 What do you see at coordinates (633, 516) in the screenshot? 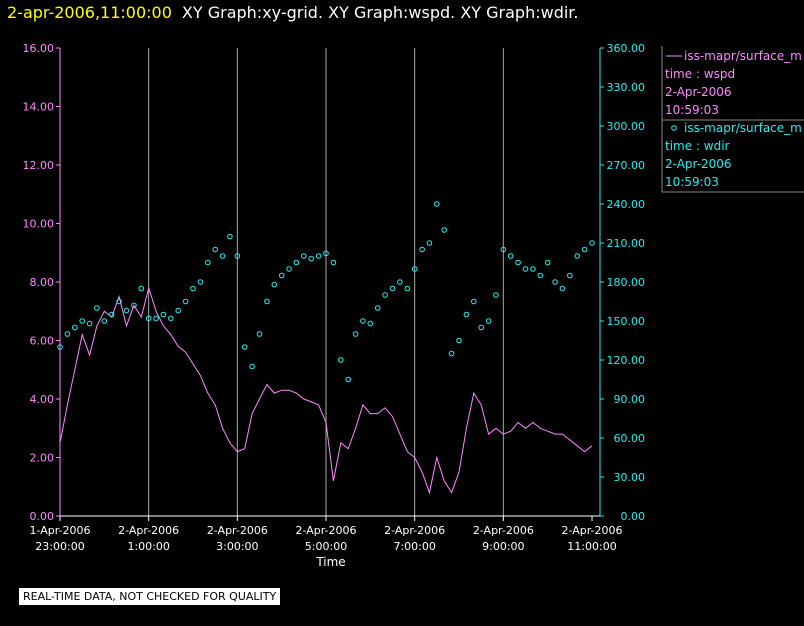
I see `right-axis-tick-label: 0.00` at bounding box center [633, 516].